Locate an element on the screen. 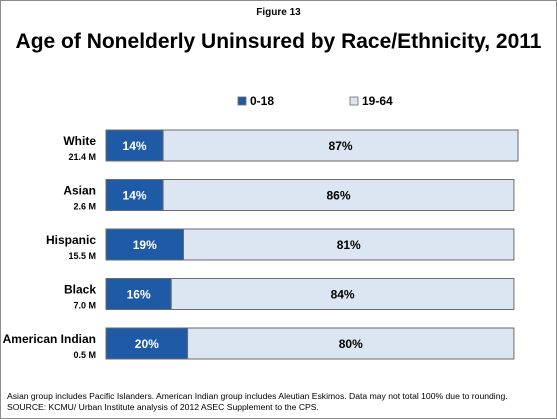  data-label: 81% is located at coordinates (349, 245).